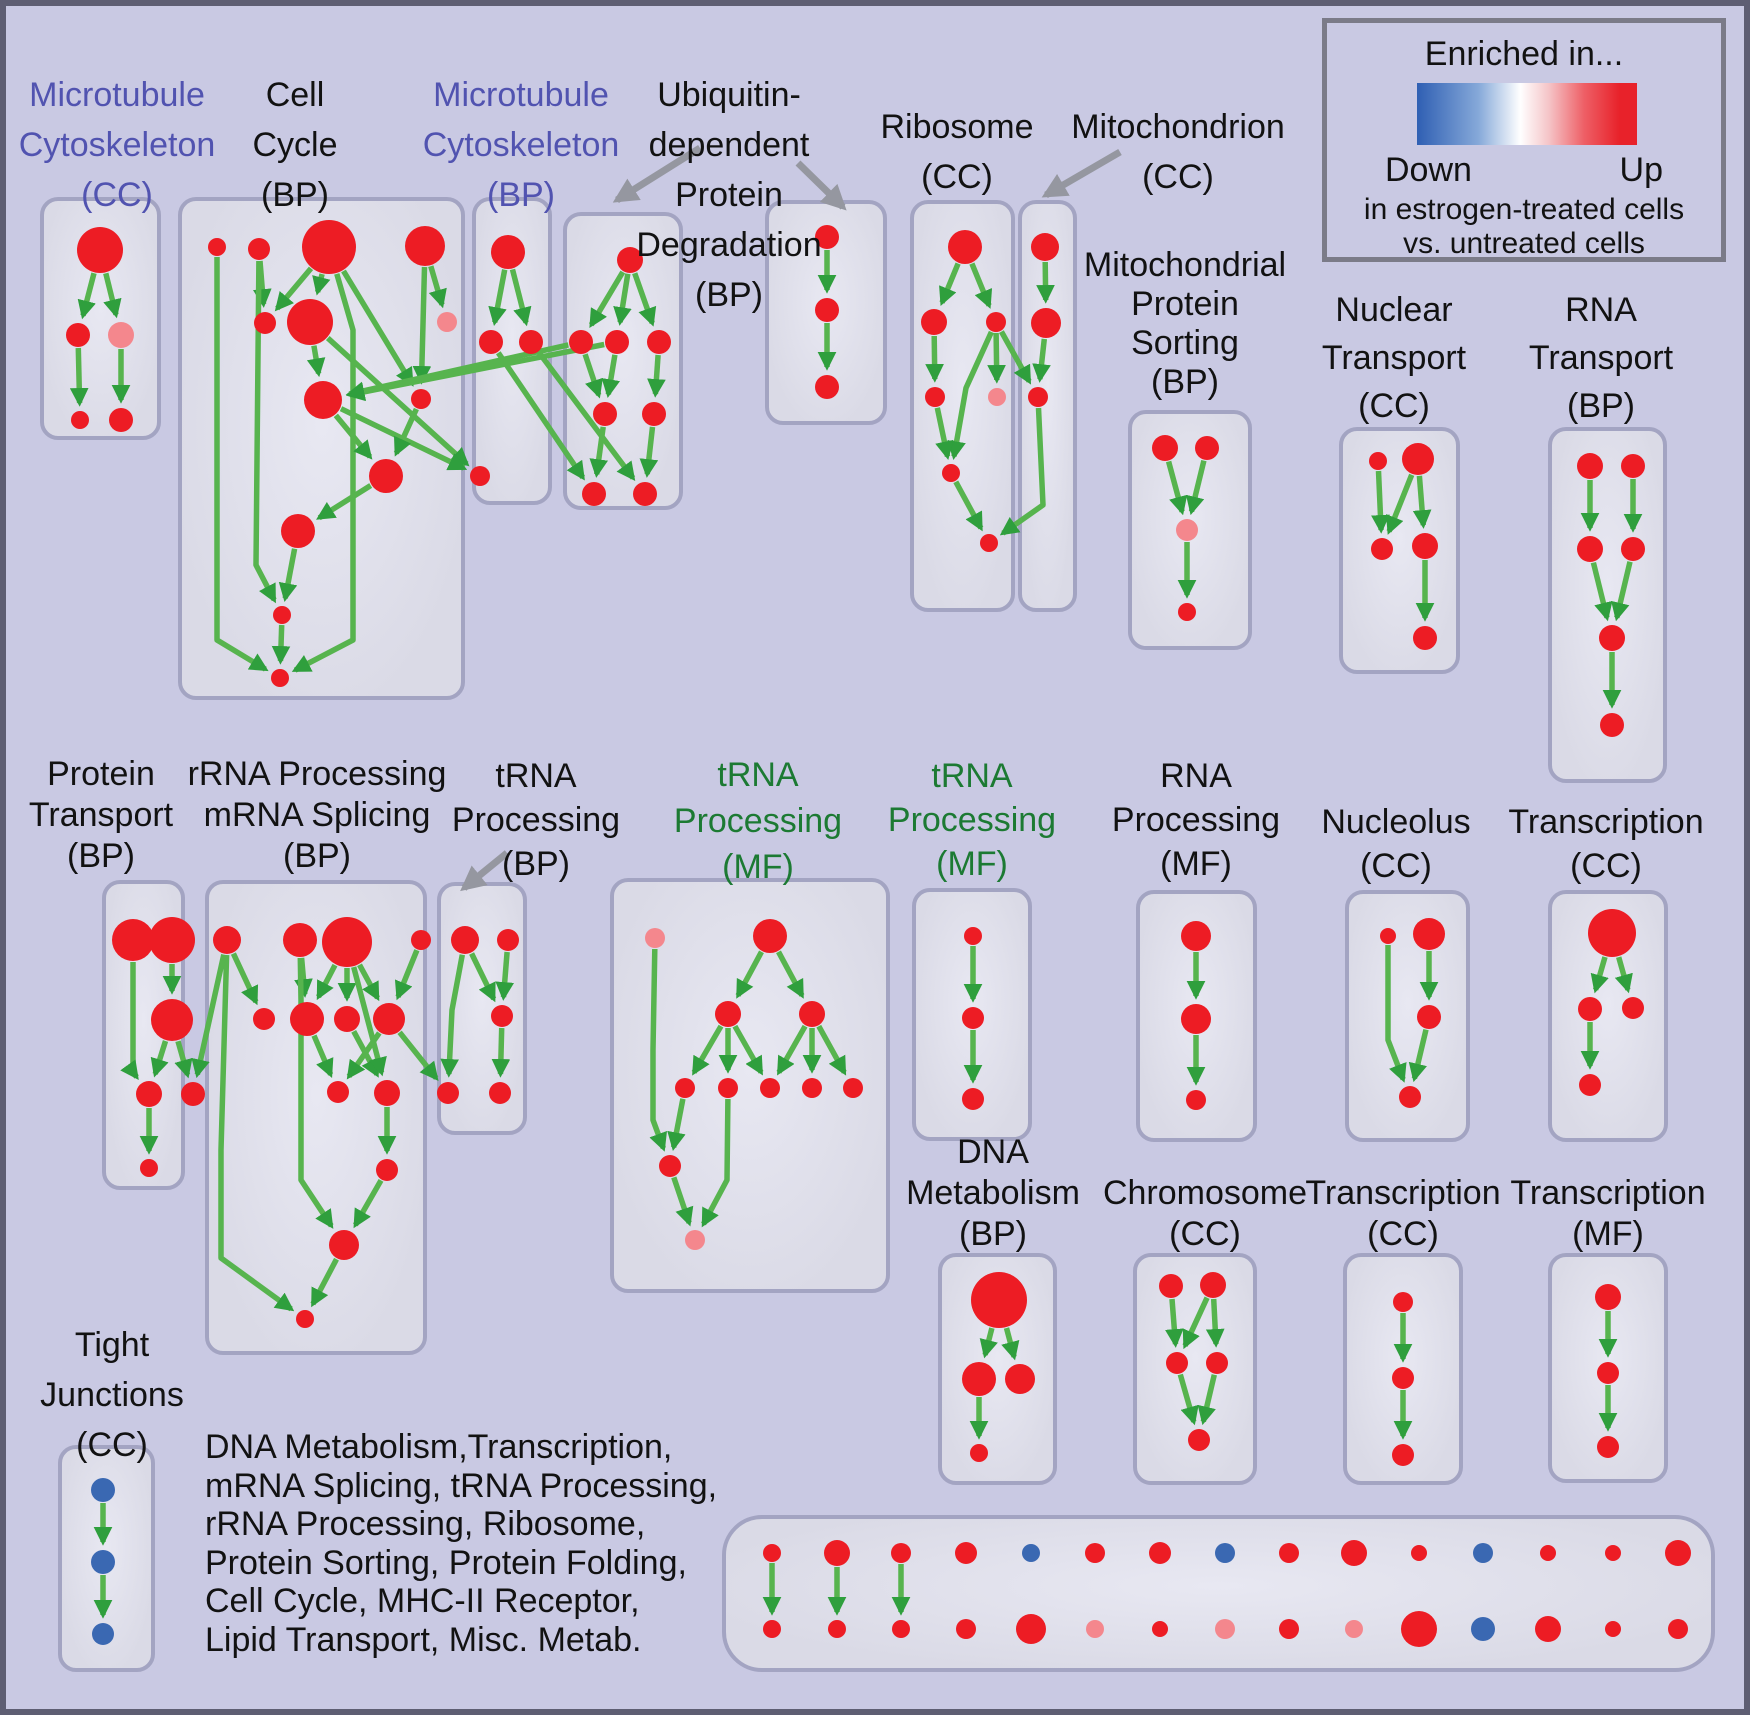 The width and height of the screenshot is (1750, 1715). What do you see at coordinates (657, 174) in the screenshot?
I see `label-pointer-arrow` at bounding box center [657, 174].